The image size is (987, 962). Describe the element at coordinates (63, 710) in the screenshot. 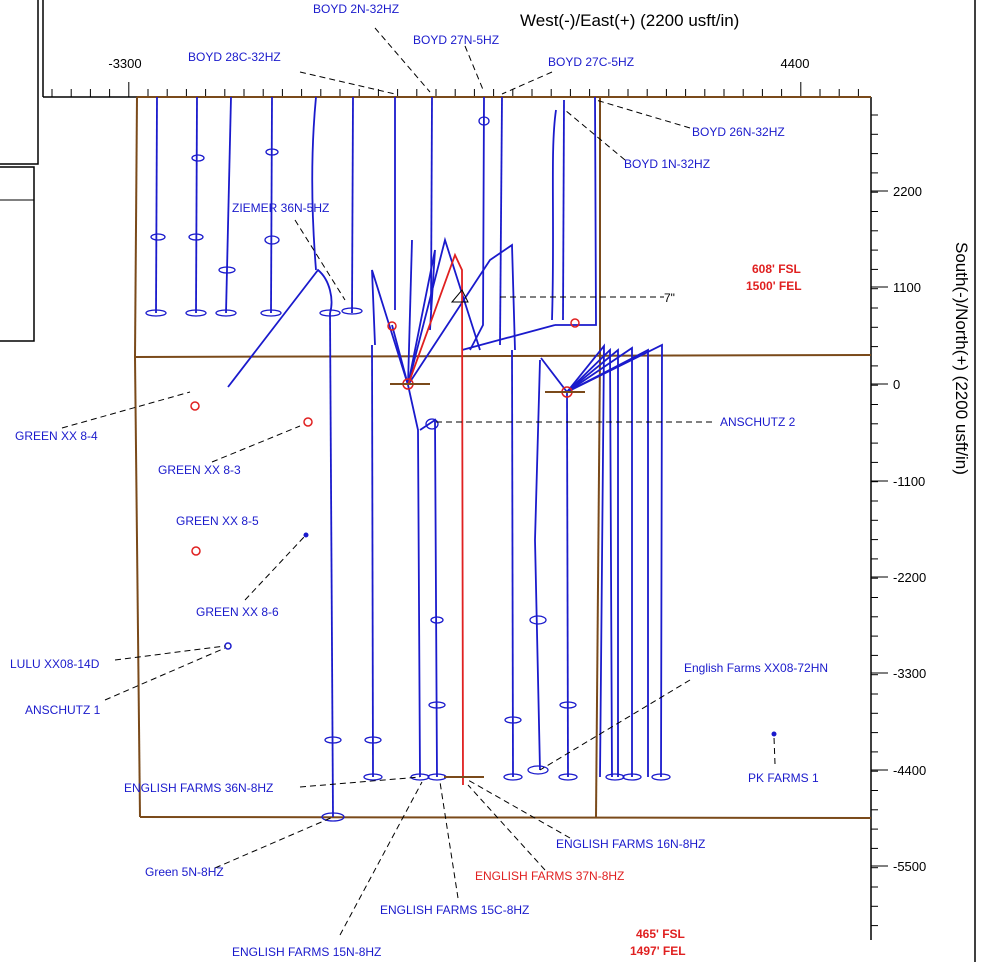

I see `label-anschutz-1: ANSCHUTZ 1` at that location.